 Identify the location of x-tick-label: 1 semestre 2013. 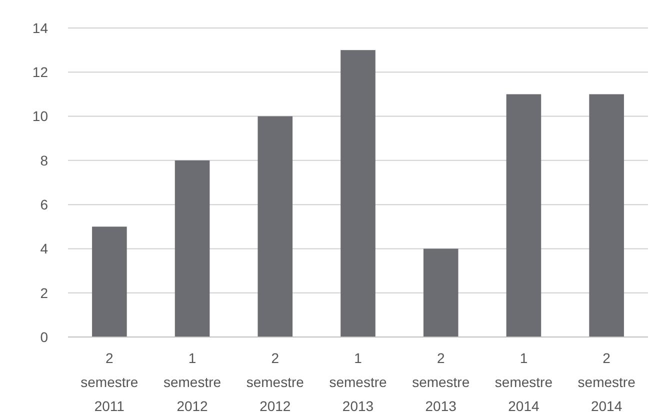
(358, 382).